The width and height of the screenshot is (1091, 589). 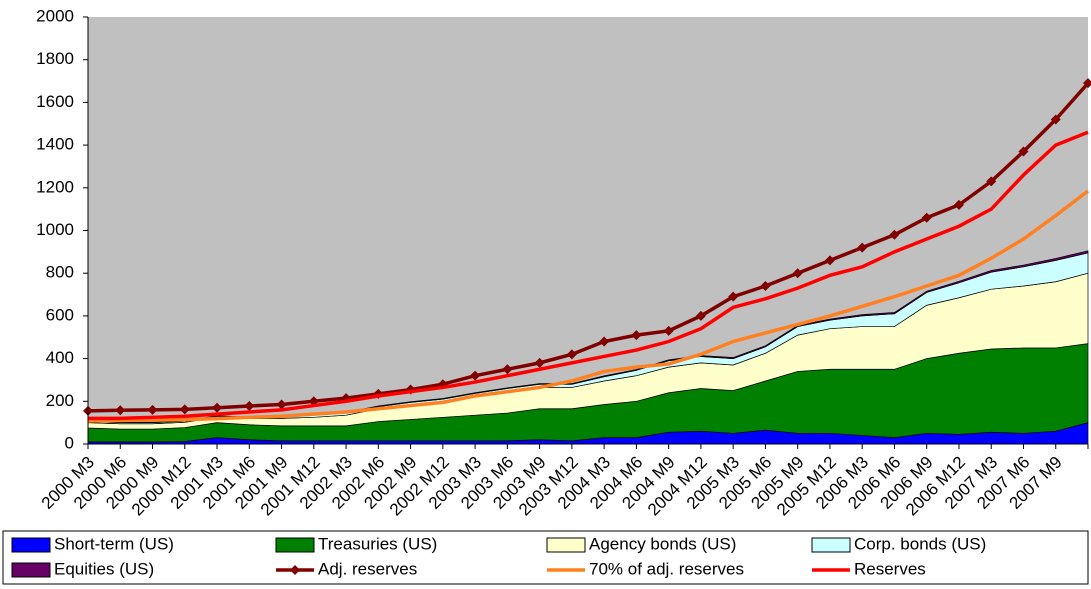 I want to click on legend-label: Equities (US), so click(x=104, y=568).